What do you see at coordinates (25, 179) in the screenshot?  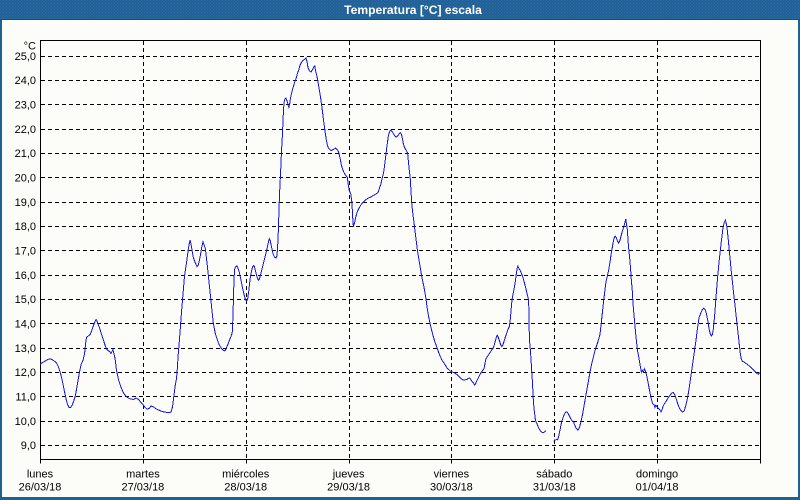 I see `svg-text: 20,0` at bounding box center [25, 179].